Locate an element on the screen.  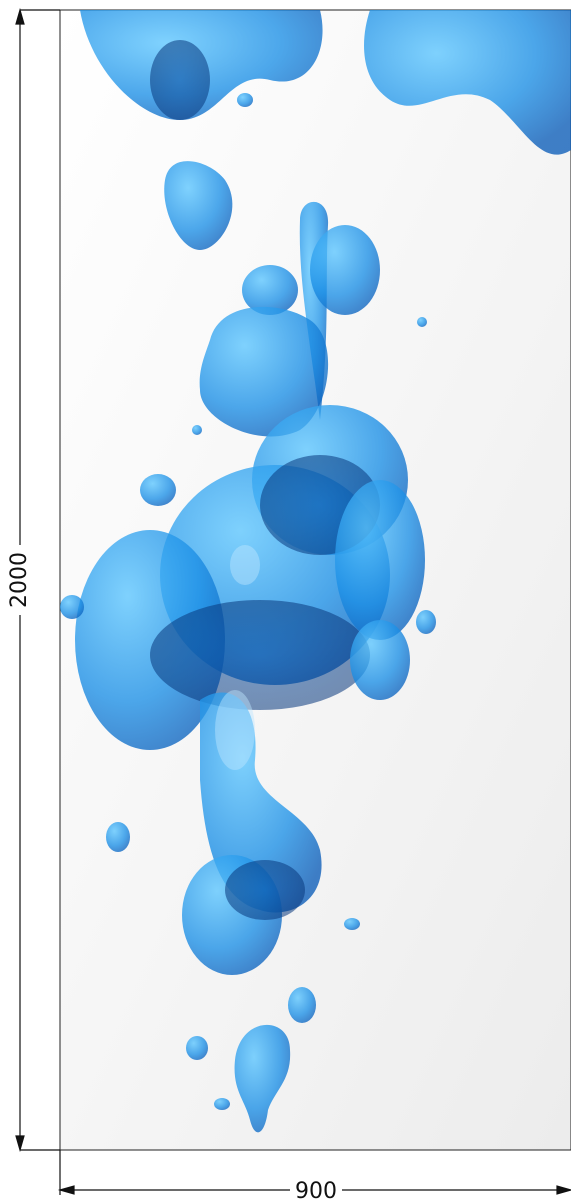
height-label: 2000 is located at coordinates (19, 580).